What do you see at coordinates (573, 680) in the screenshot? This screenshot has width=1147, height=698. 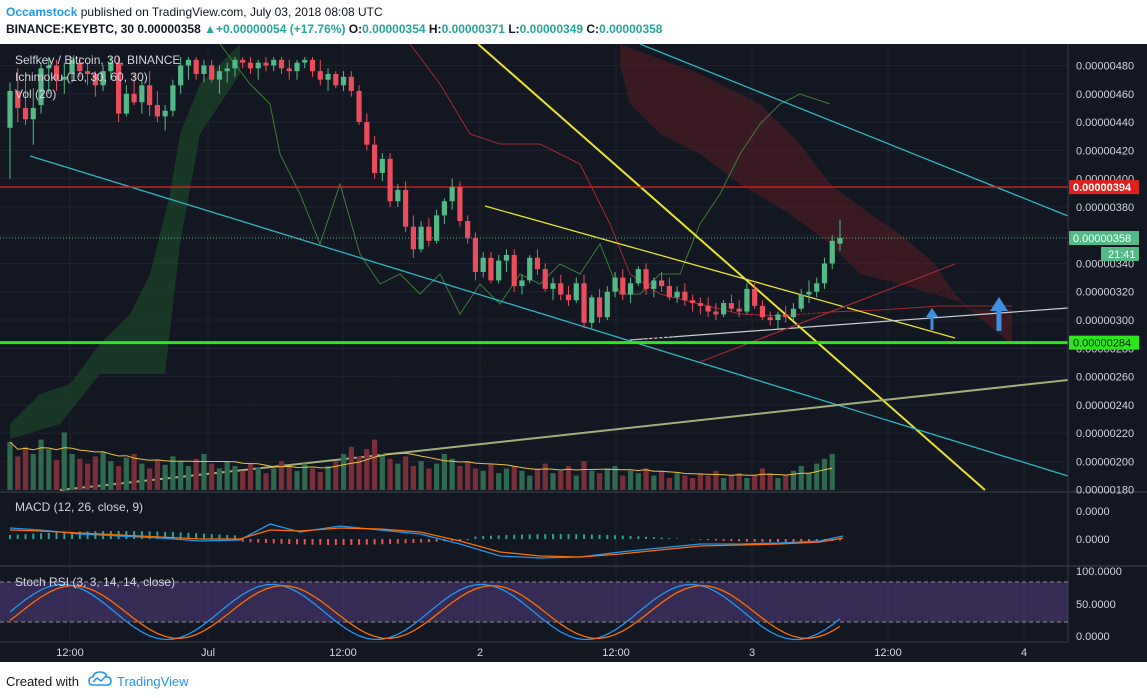 I see `footer: Created with TradingView` at bounding box center [573, 680].